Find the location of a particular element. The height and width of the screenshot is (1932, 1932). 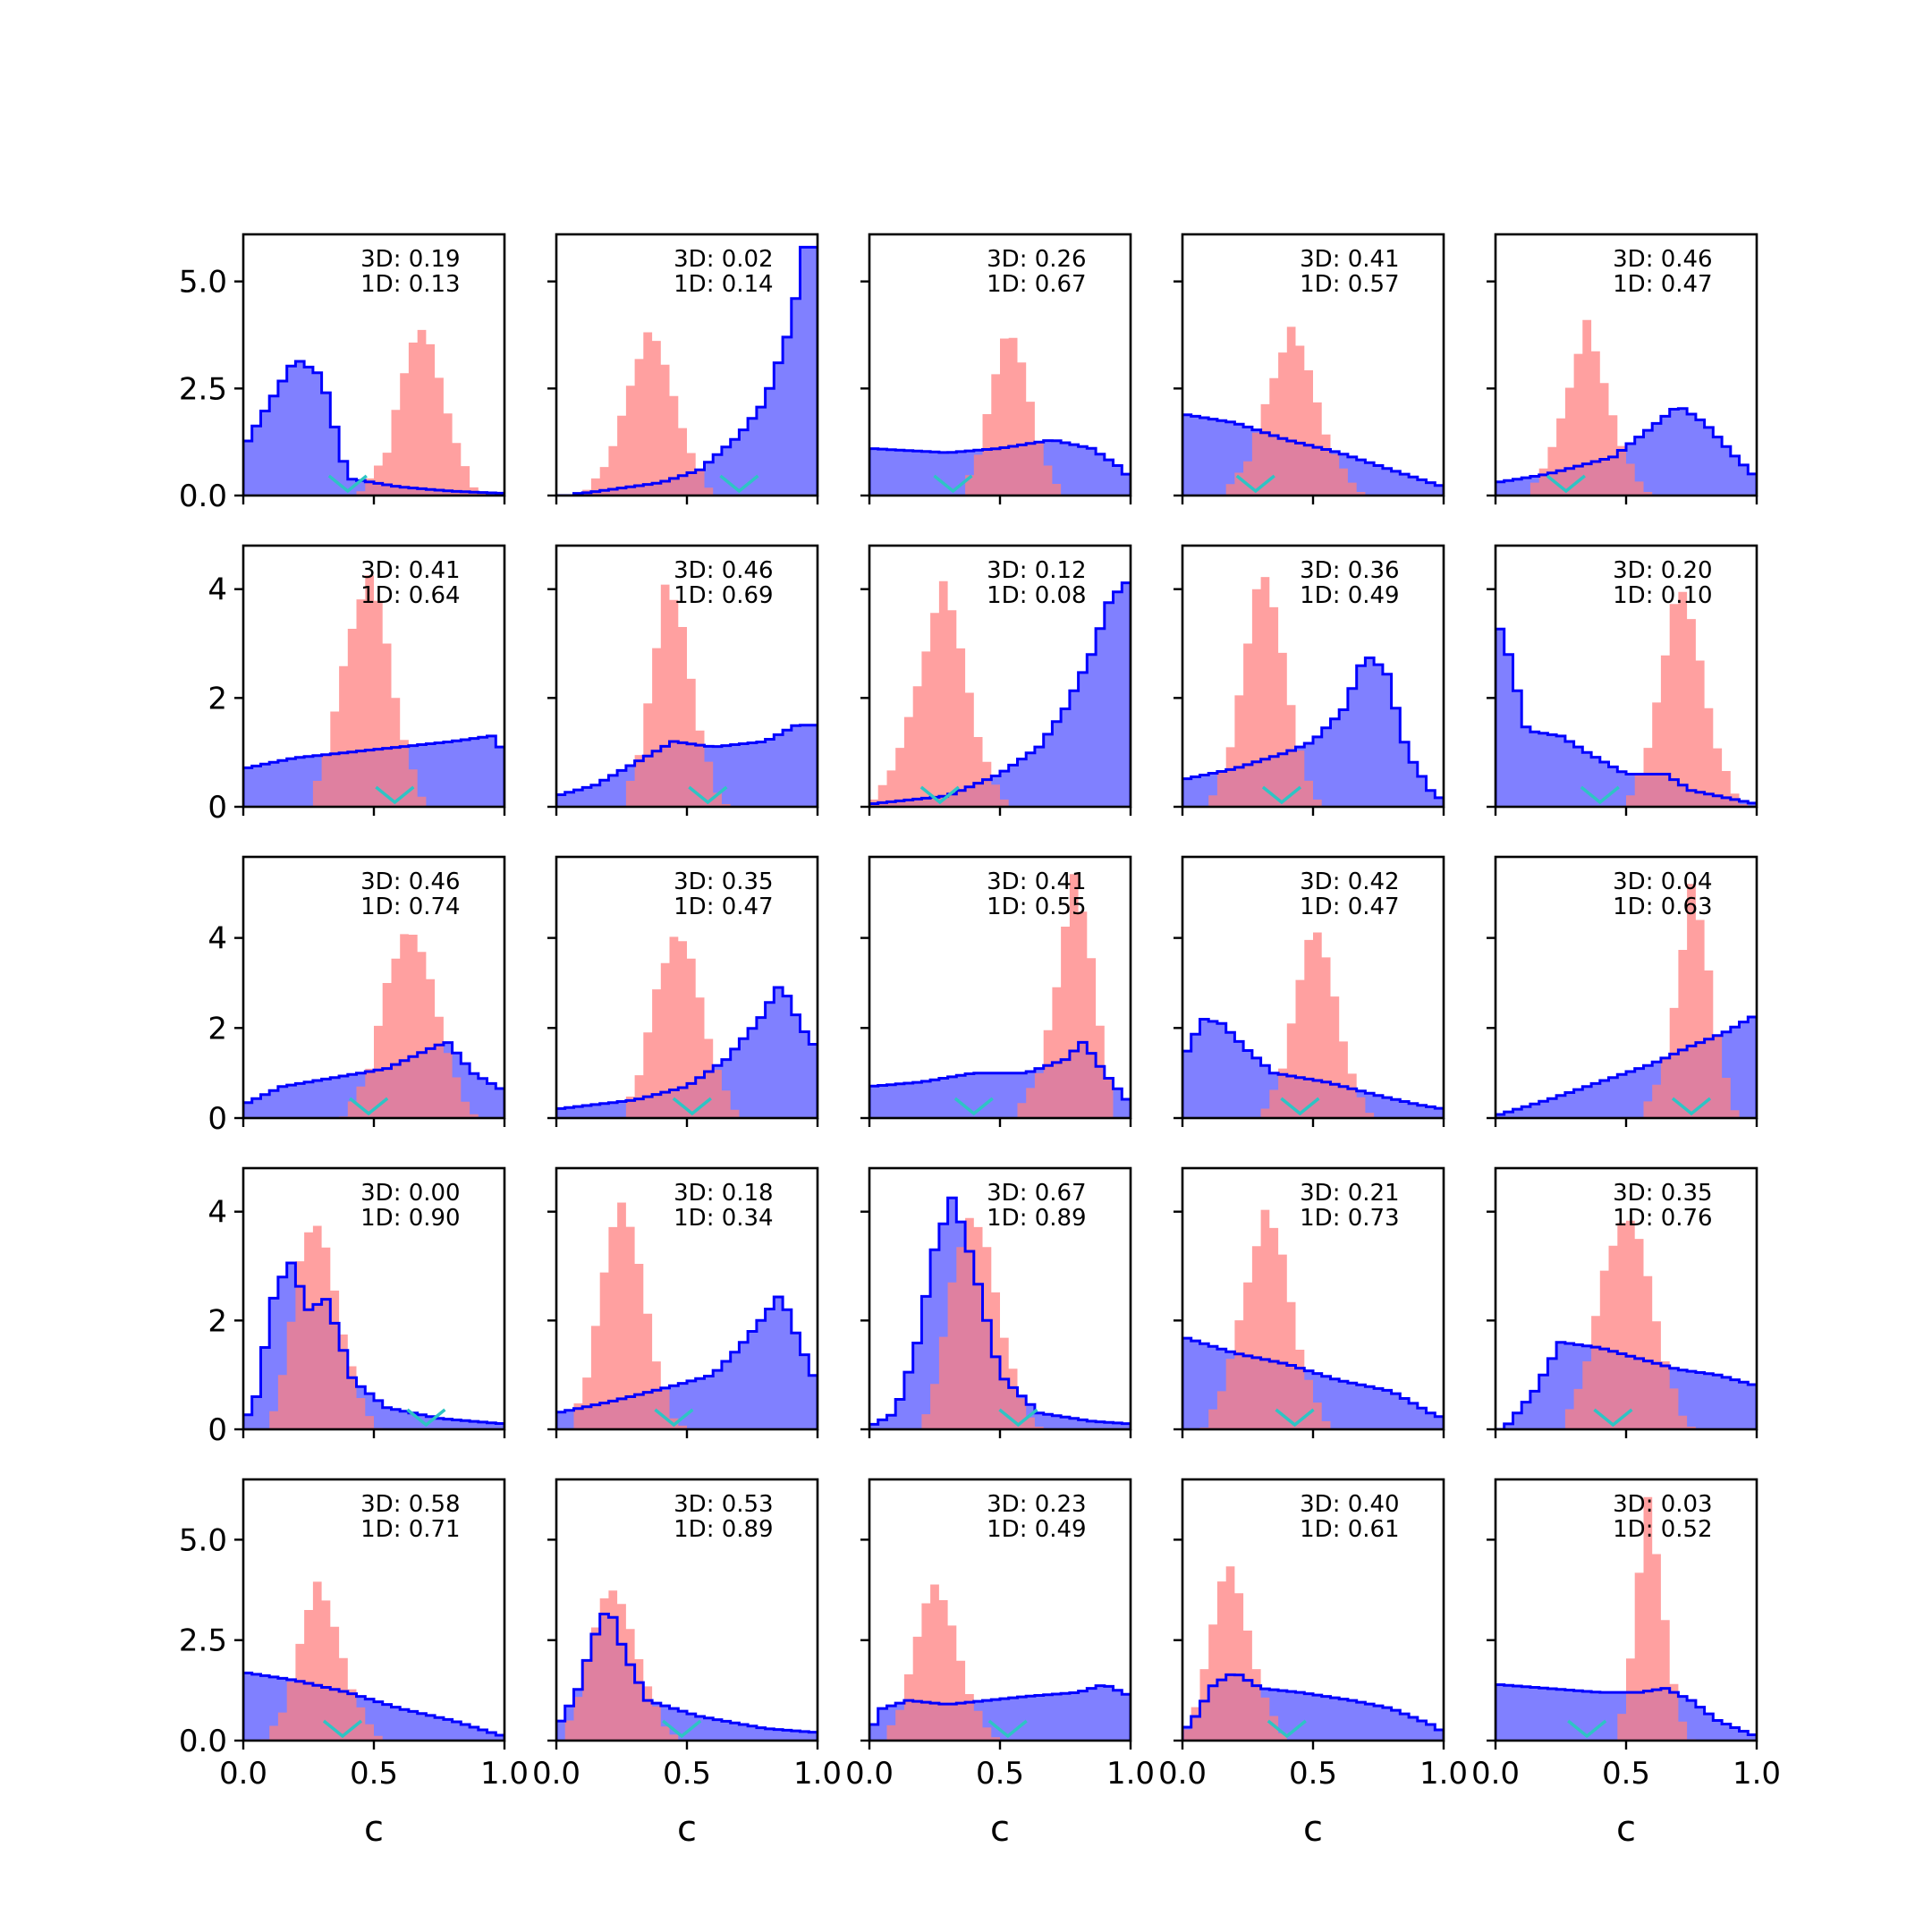

score-3d-label: 3D: 0.00 is located at coordinates (410, 1193).